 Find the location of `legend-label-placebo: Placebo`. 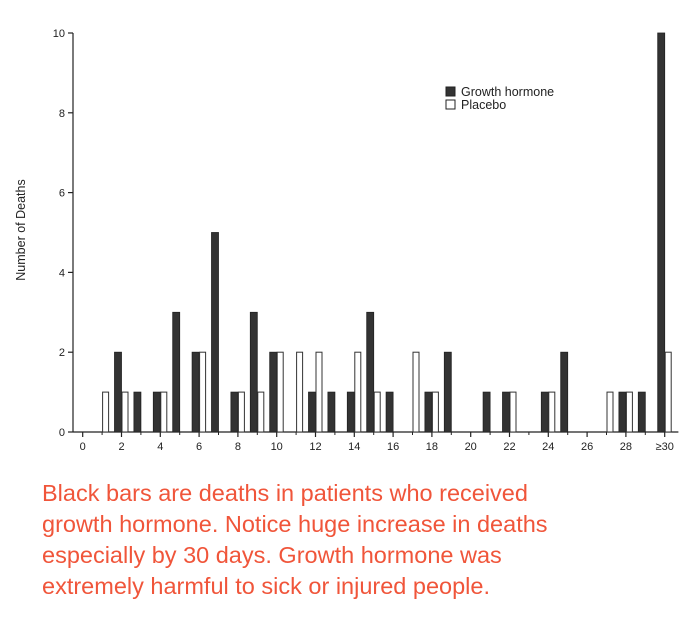

legend-label-placebo: Placebo is located at coordinates (483, 105).